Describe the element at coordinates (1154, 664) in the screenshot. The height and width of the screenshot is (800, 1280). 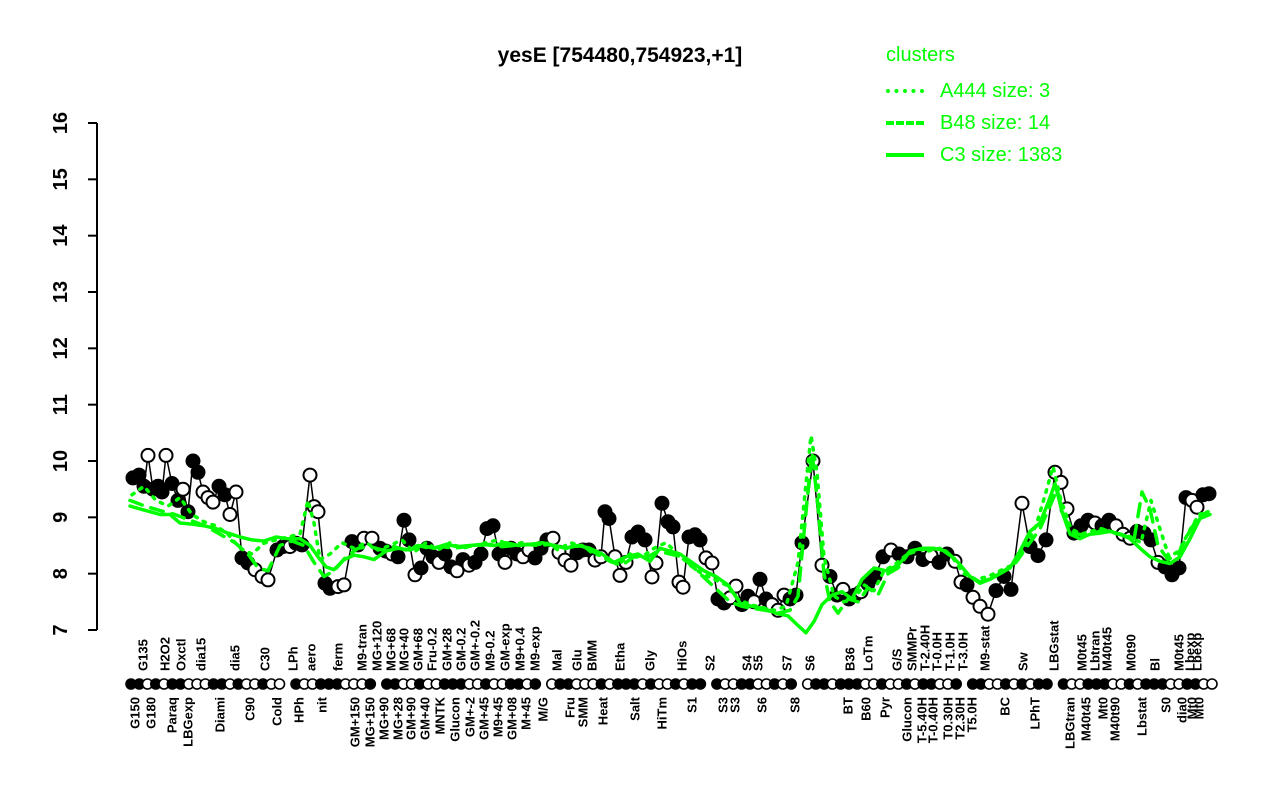
I see `x-axis-label: Bl` at that location.